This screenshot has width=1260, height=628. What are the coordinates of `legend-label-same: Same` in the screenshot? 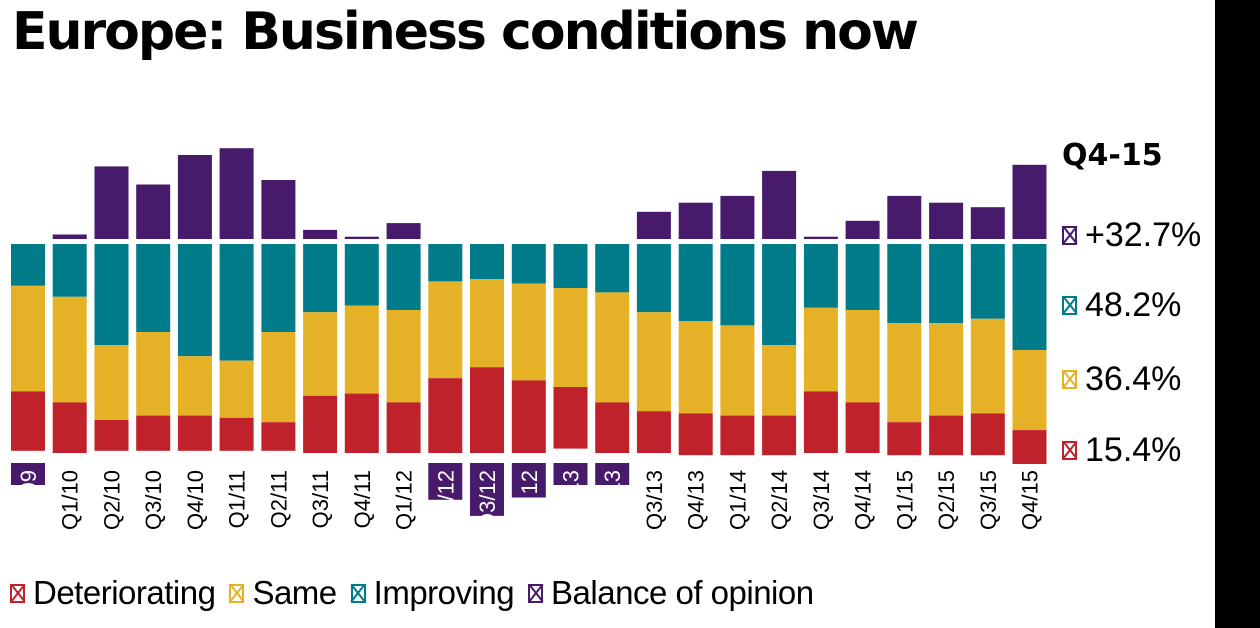 It's located at (294, 592).